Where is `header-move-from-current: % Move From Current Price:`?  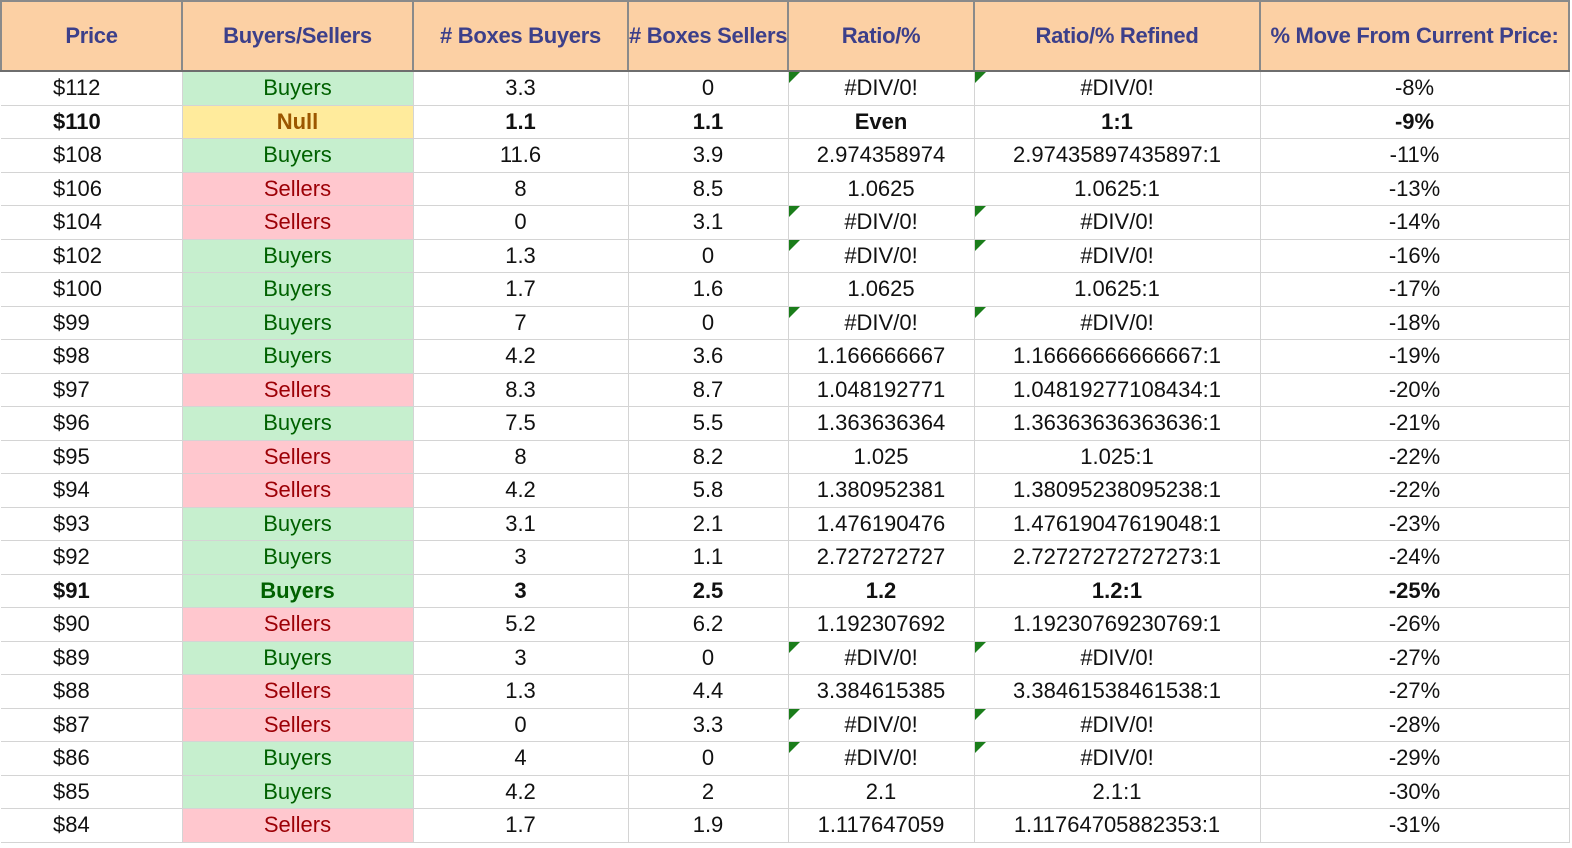 header-move-from-current: % Move From Current Price: is located at coordinates (1415, 36).